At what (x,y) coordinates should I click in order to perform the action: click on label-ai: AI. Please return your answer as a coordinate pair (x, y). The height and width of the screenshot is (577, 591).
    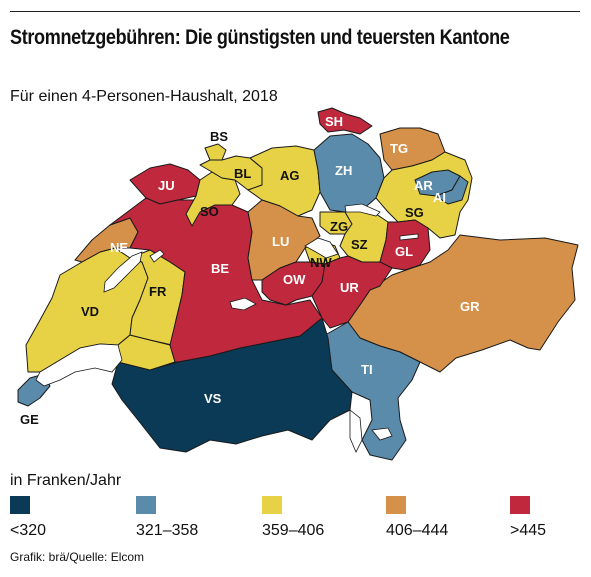
    Looking at the image, I should click on (439, 197).